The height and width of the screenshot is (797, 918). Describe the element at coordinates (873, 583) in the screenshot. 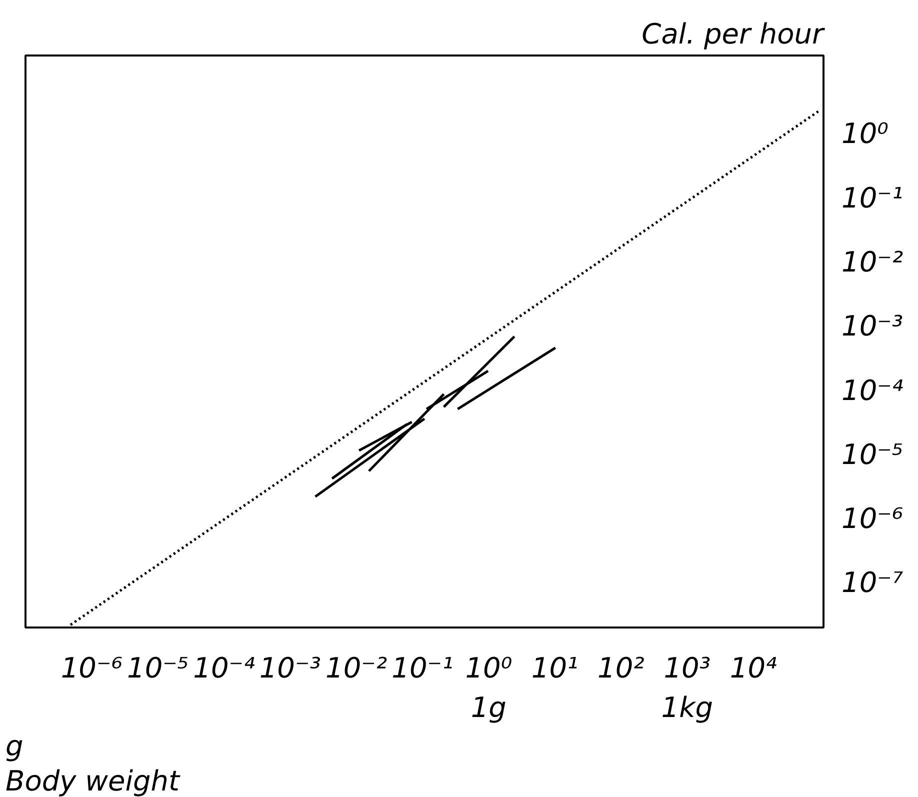

I see `y-tick-label: 10⁻⁷` at that location.